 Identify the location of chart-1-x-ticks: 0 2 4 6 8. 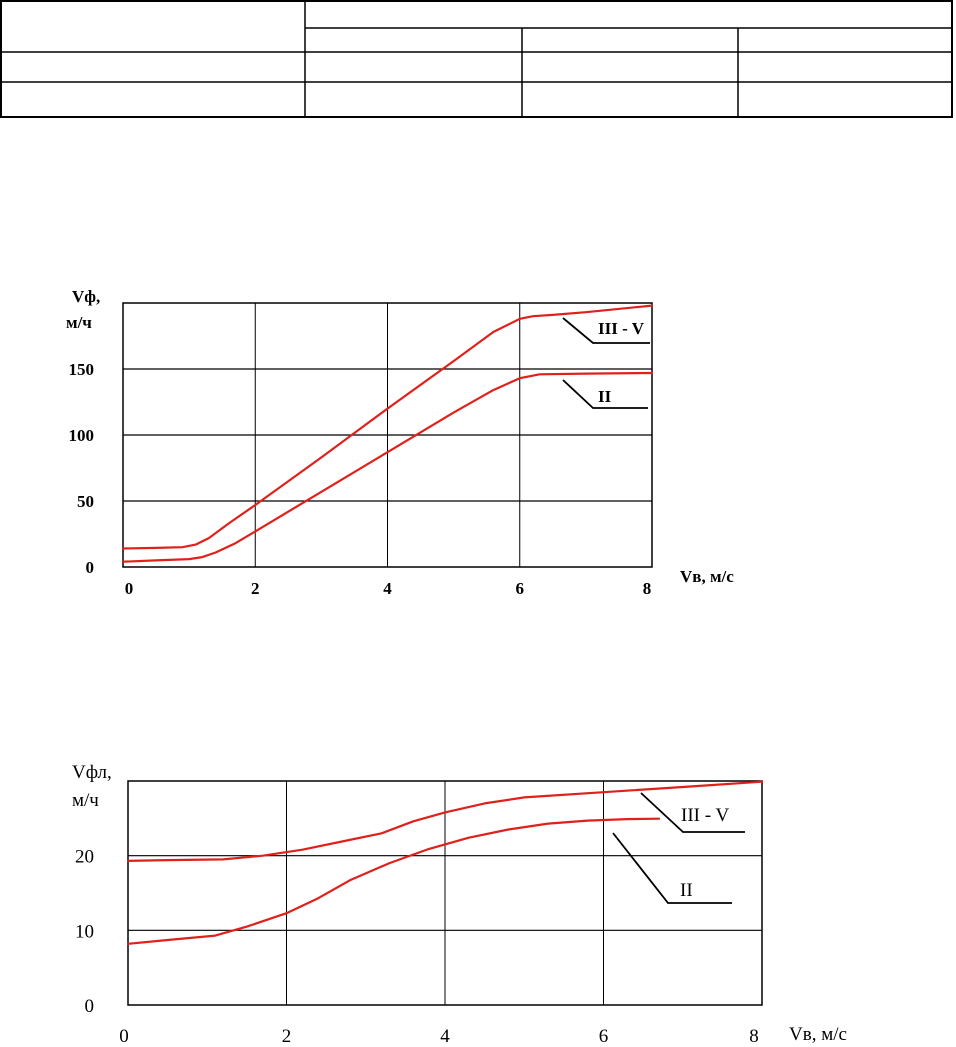
(388, 588).